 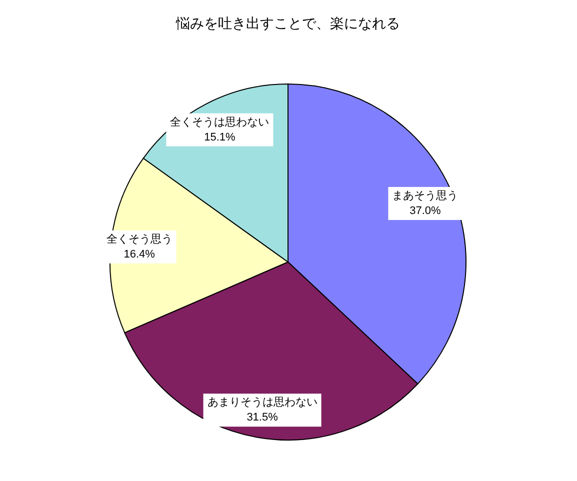 What do you see at coordinates (139, 239) in the screenshot?
I see `slice-label: 全くそう思う` at bounding box center [139, 239].